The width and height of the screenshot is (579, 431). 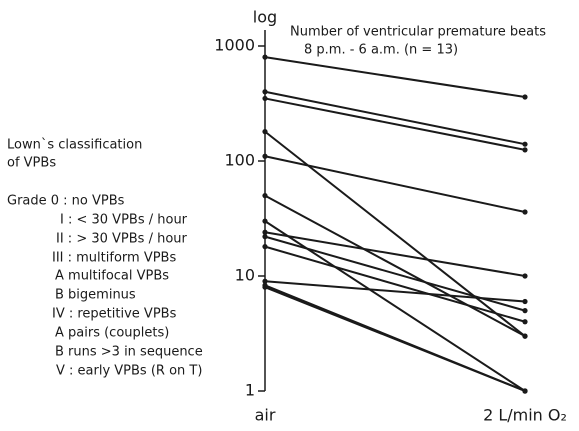 I want to click on note: Grade 0 : no VPBs, so click(x=66, y=201).